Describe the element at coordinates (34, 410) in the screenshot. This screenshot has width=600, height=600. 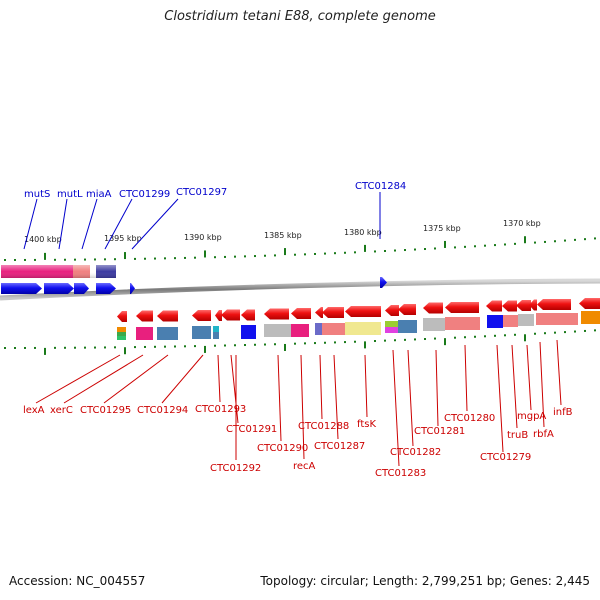
I see `gene-label-lexA: lexA` at that location.